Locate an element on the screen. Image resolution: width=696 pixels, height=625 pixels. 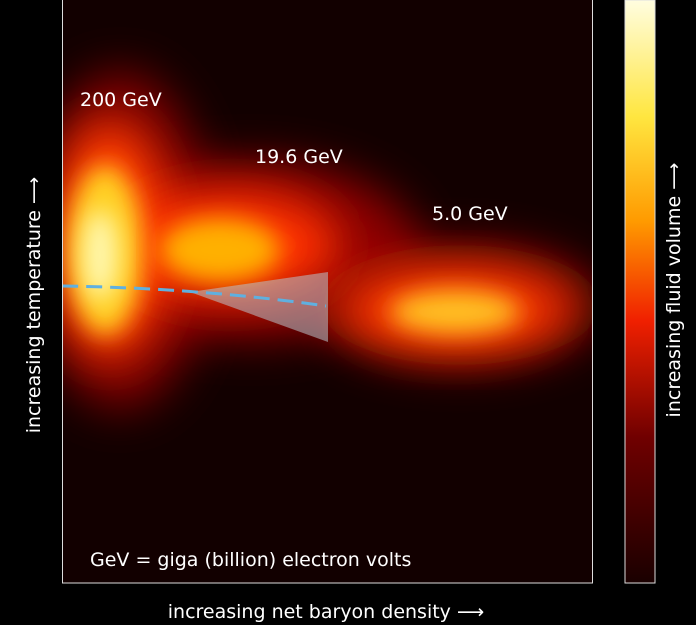
uncertainty-cone is located at coordinates (259, 307).